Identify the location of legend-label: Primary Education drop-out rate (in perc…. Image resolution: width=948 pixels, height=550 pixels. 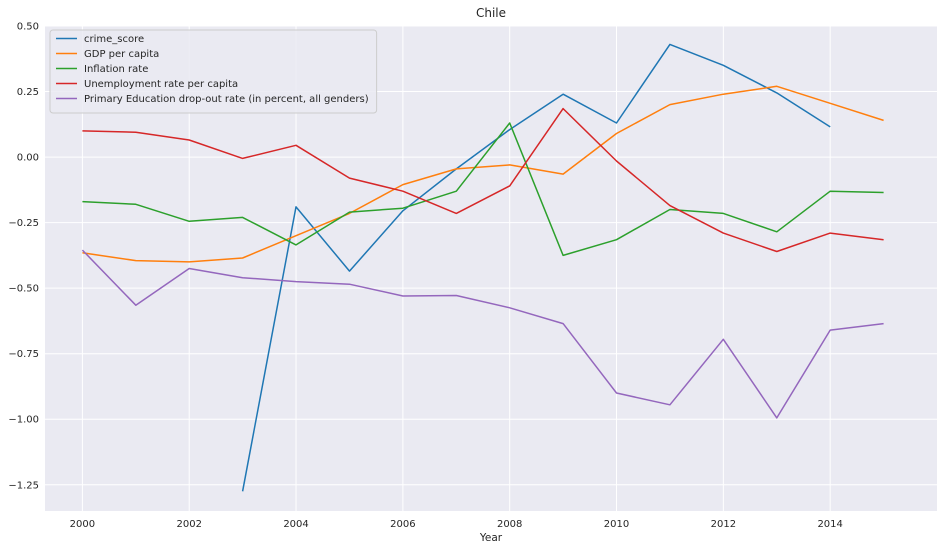
(226, 99).